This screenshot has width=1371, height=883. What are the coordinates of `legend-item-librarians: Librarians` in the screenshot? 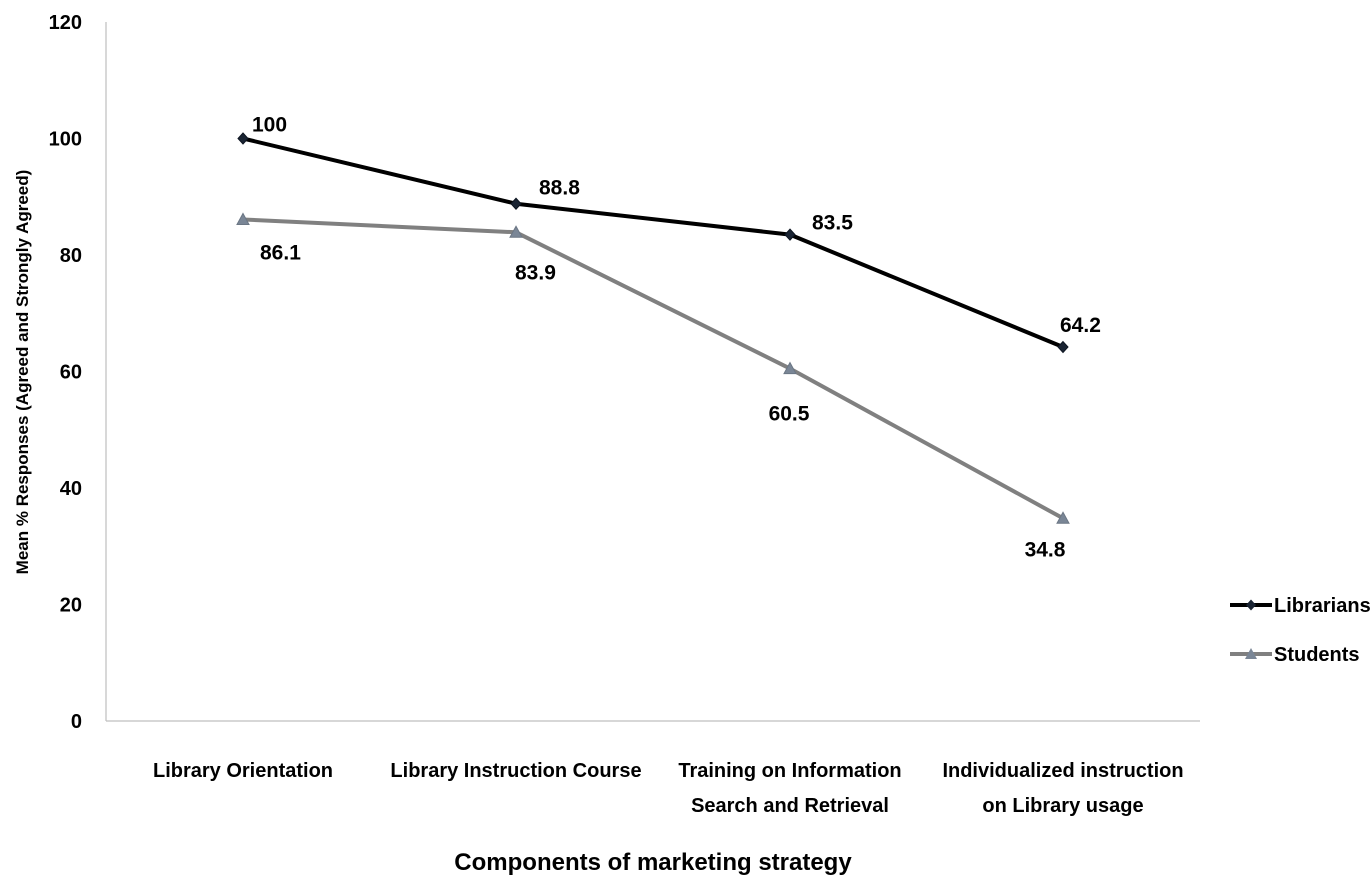 It's located at (1300, 606).